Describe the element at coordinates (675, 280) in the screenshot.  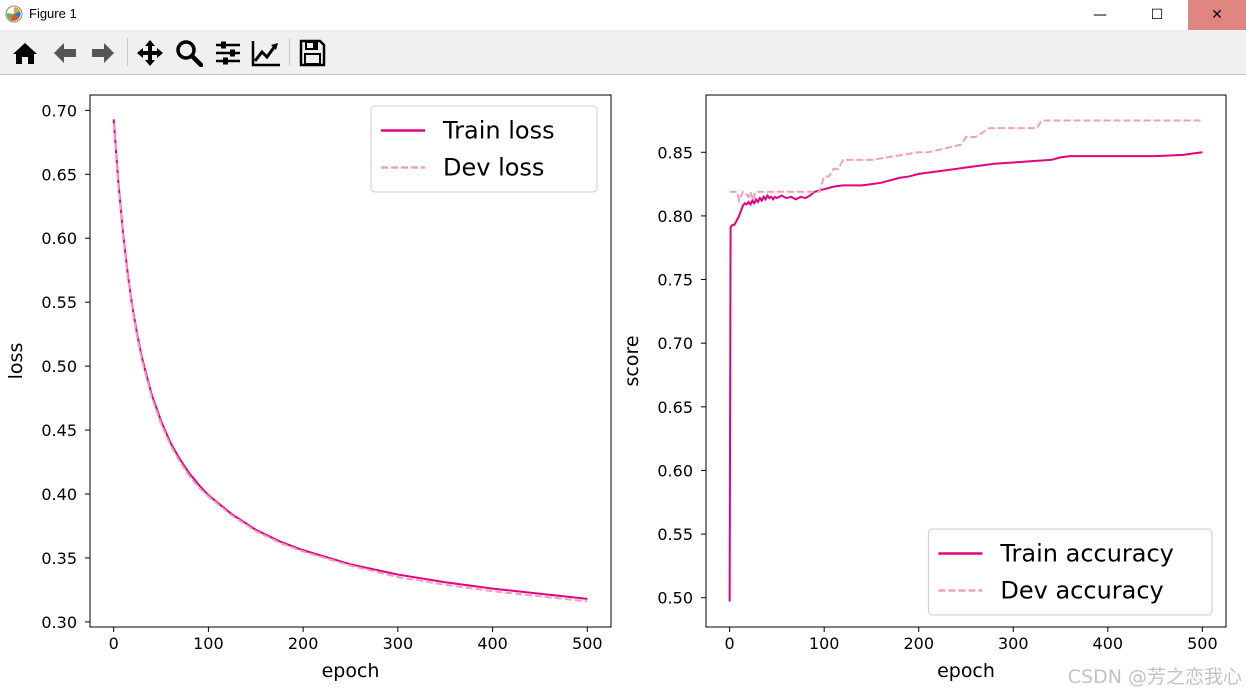
I see `y-tick-label: 0.75` at that location.